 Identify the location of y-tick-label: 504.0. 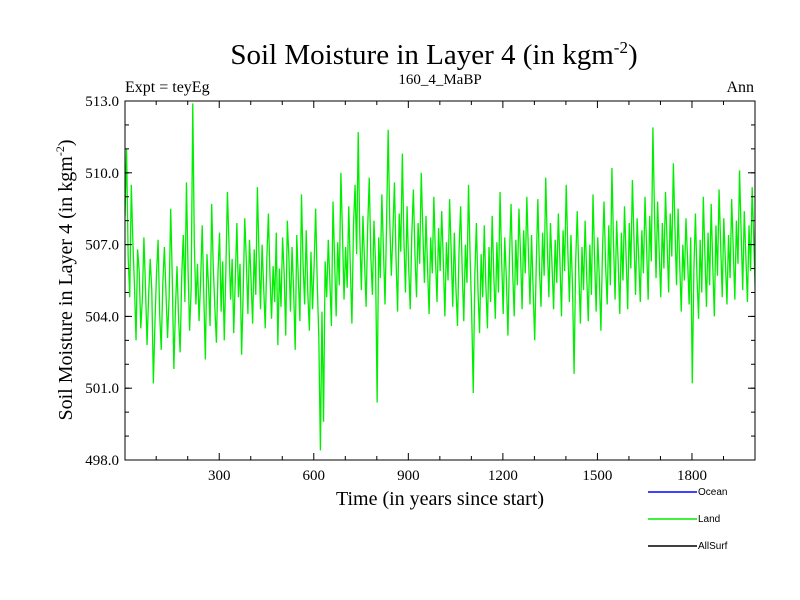
(102, 317).